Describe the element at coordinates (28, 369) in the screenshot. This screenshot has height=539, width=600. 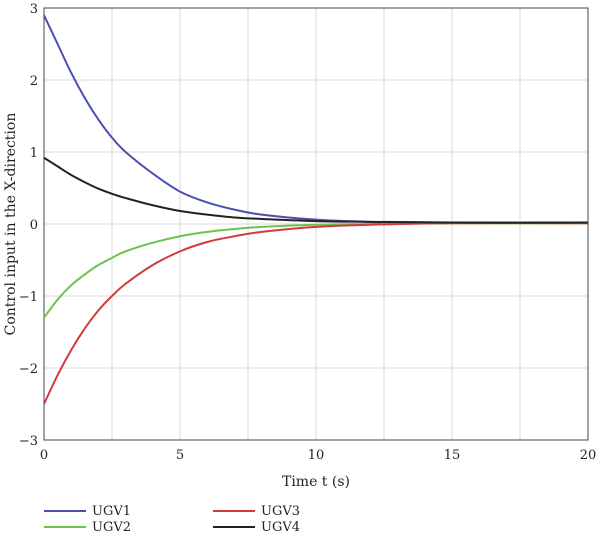
I see `y-tick-label: −2` at that location.